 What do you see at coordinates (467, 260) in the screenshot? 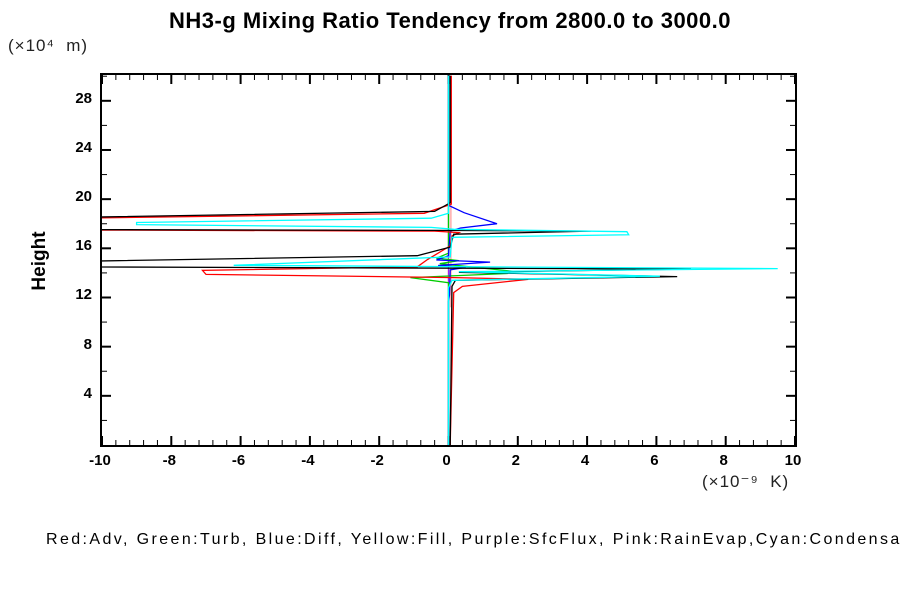
I see `series-Diff` at bounding box center [467, 260].